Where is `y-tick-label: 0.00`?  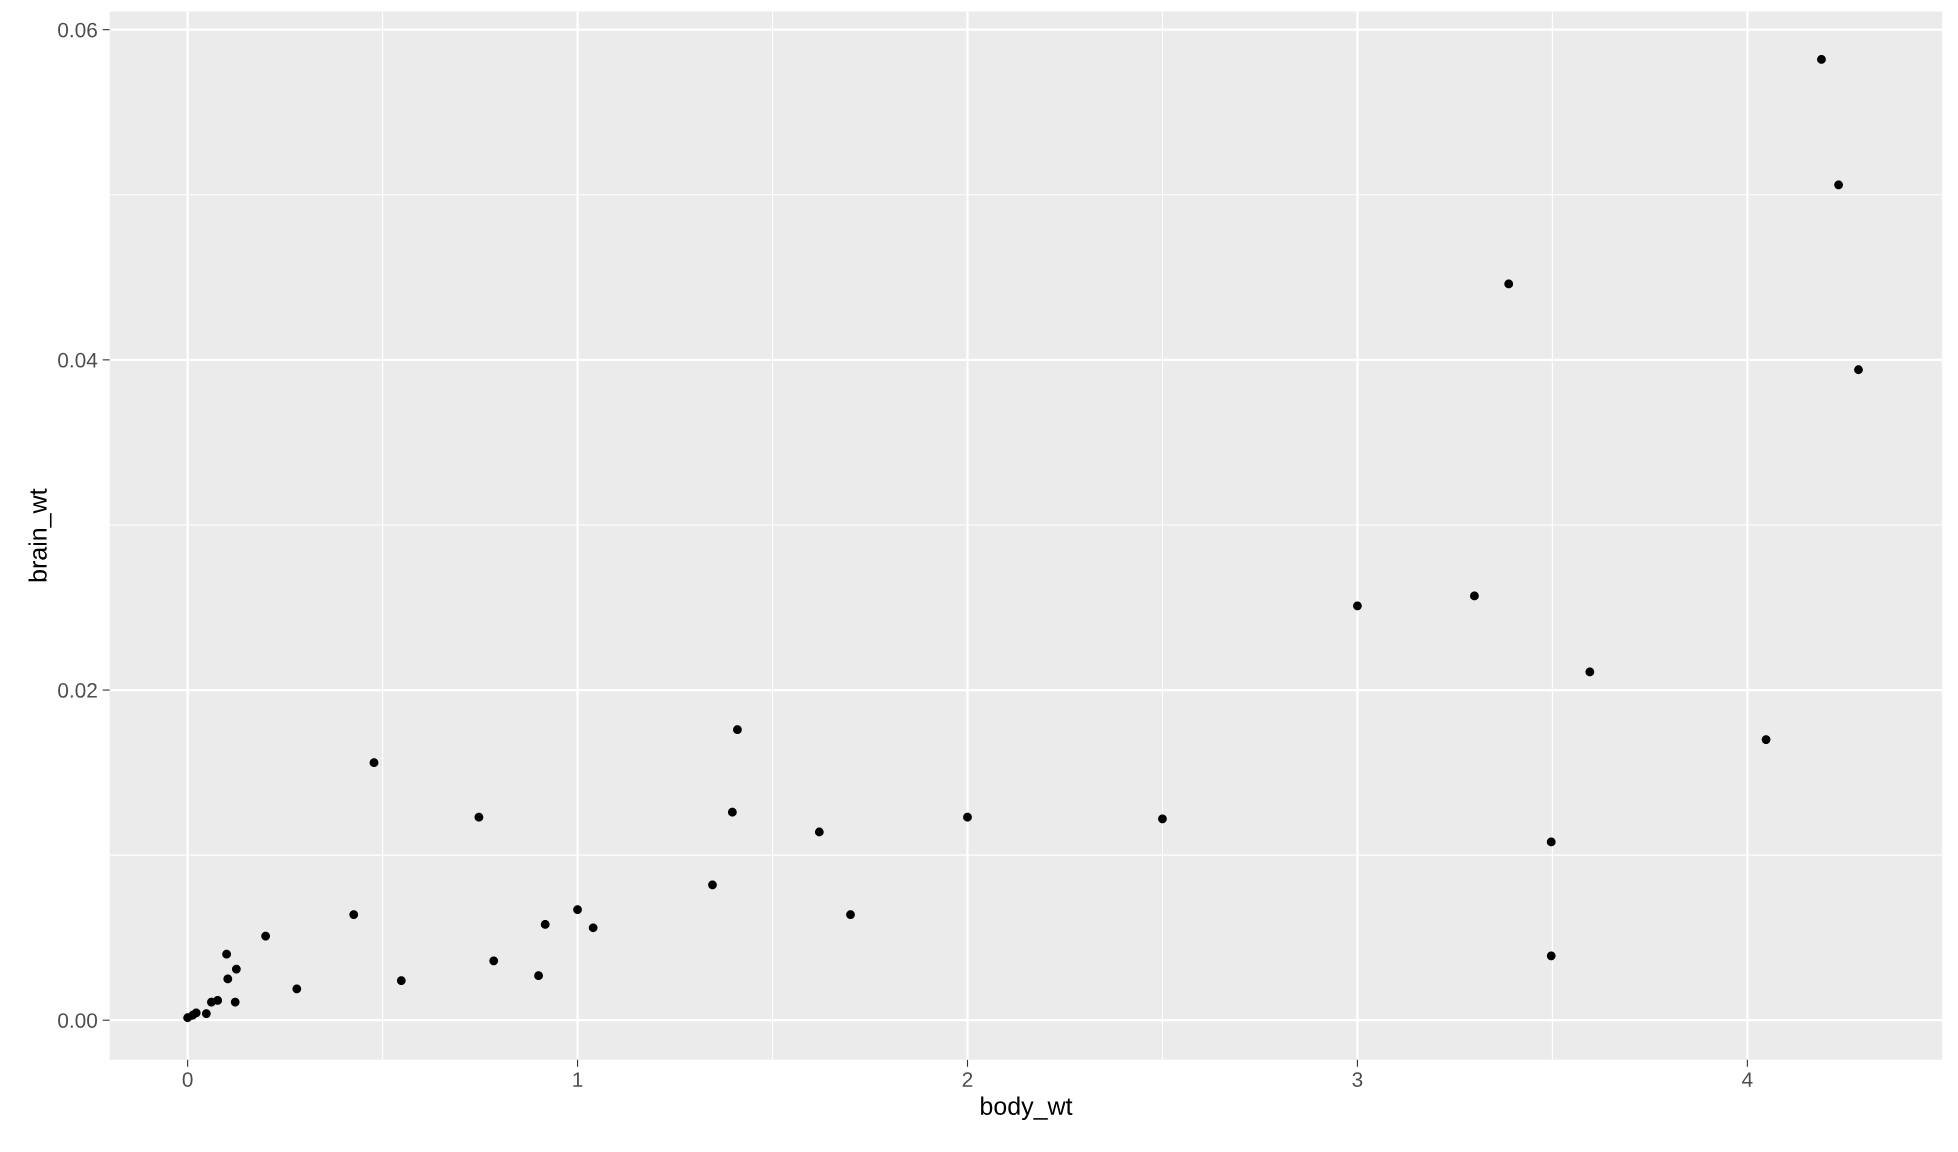 y-tick-label: 0.00 is located at coordinates (78, 1020).